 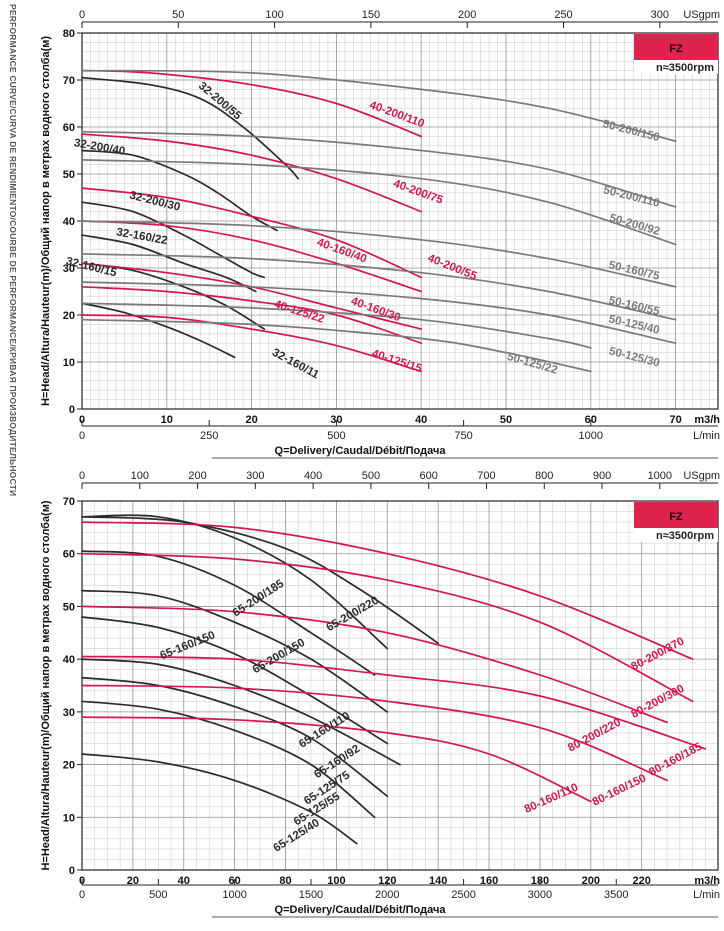 I want to click on lmin-tick-label: 500, so click(x=336, y=436).